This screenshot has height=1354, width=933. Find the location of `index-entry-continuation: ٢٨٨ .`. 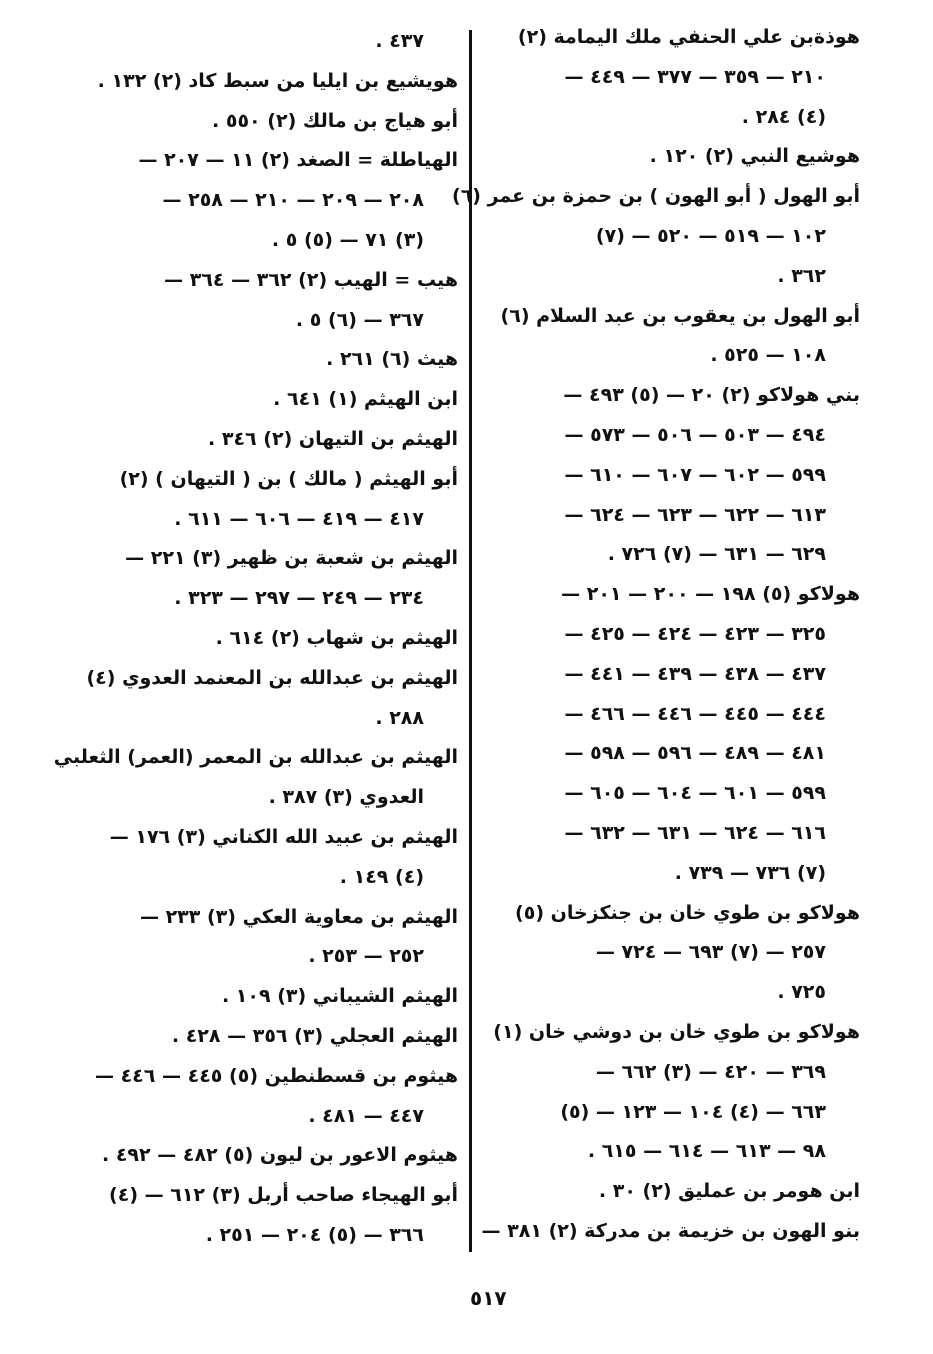

index-entry-continuation: ٢٨٨ . is located at coordinates (399, 717).